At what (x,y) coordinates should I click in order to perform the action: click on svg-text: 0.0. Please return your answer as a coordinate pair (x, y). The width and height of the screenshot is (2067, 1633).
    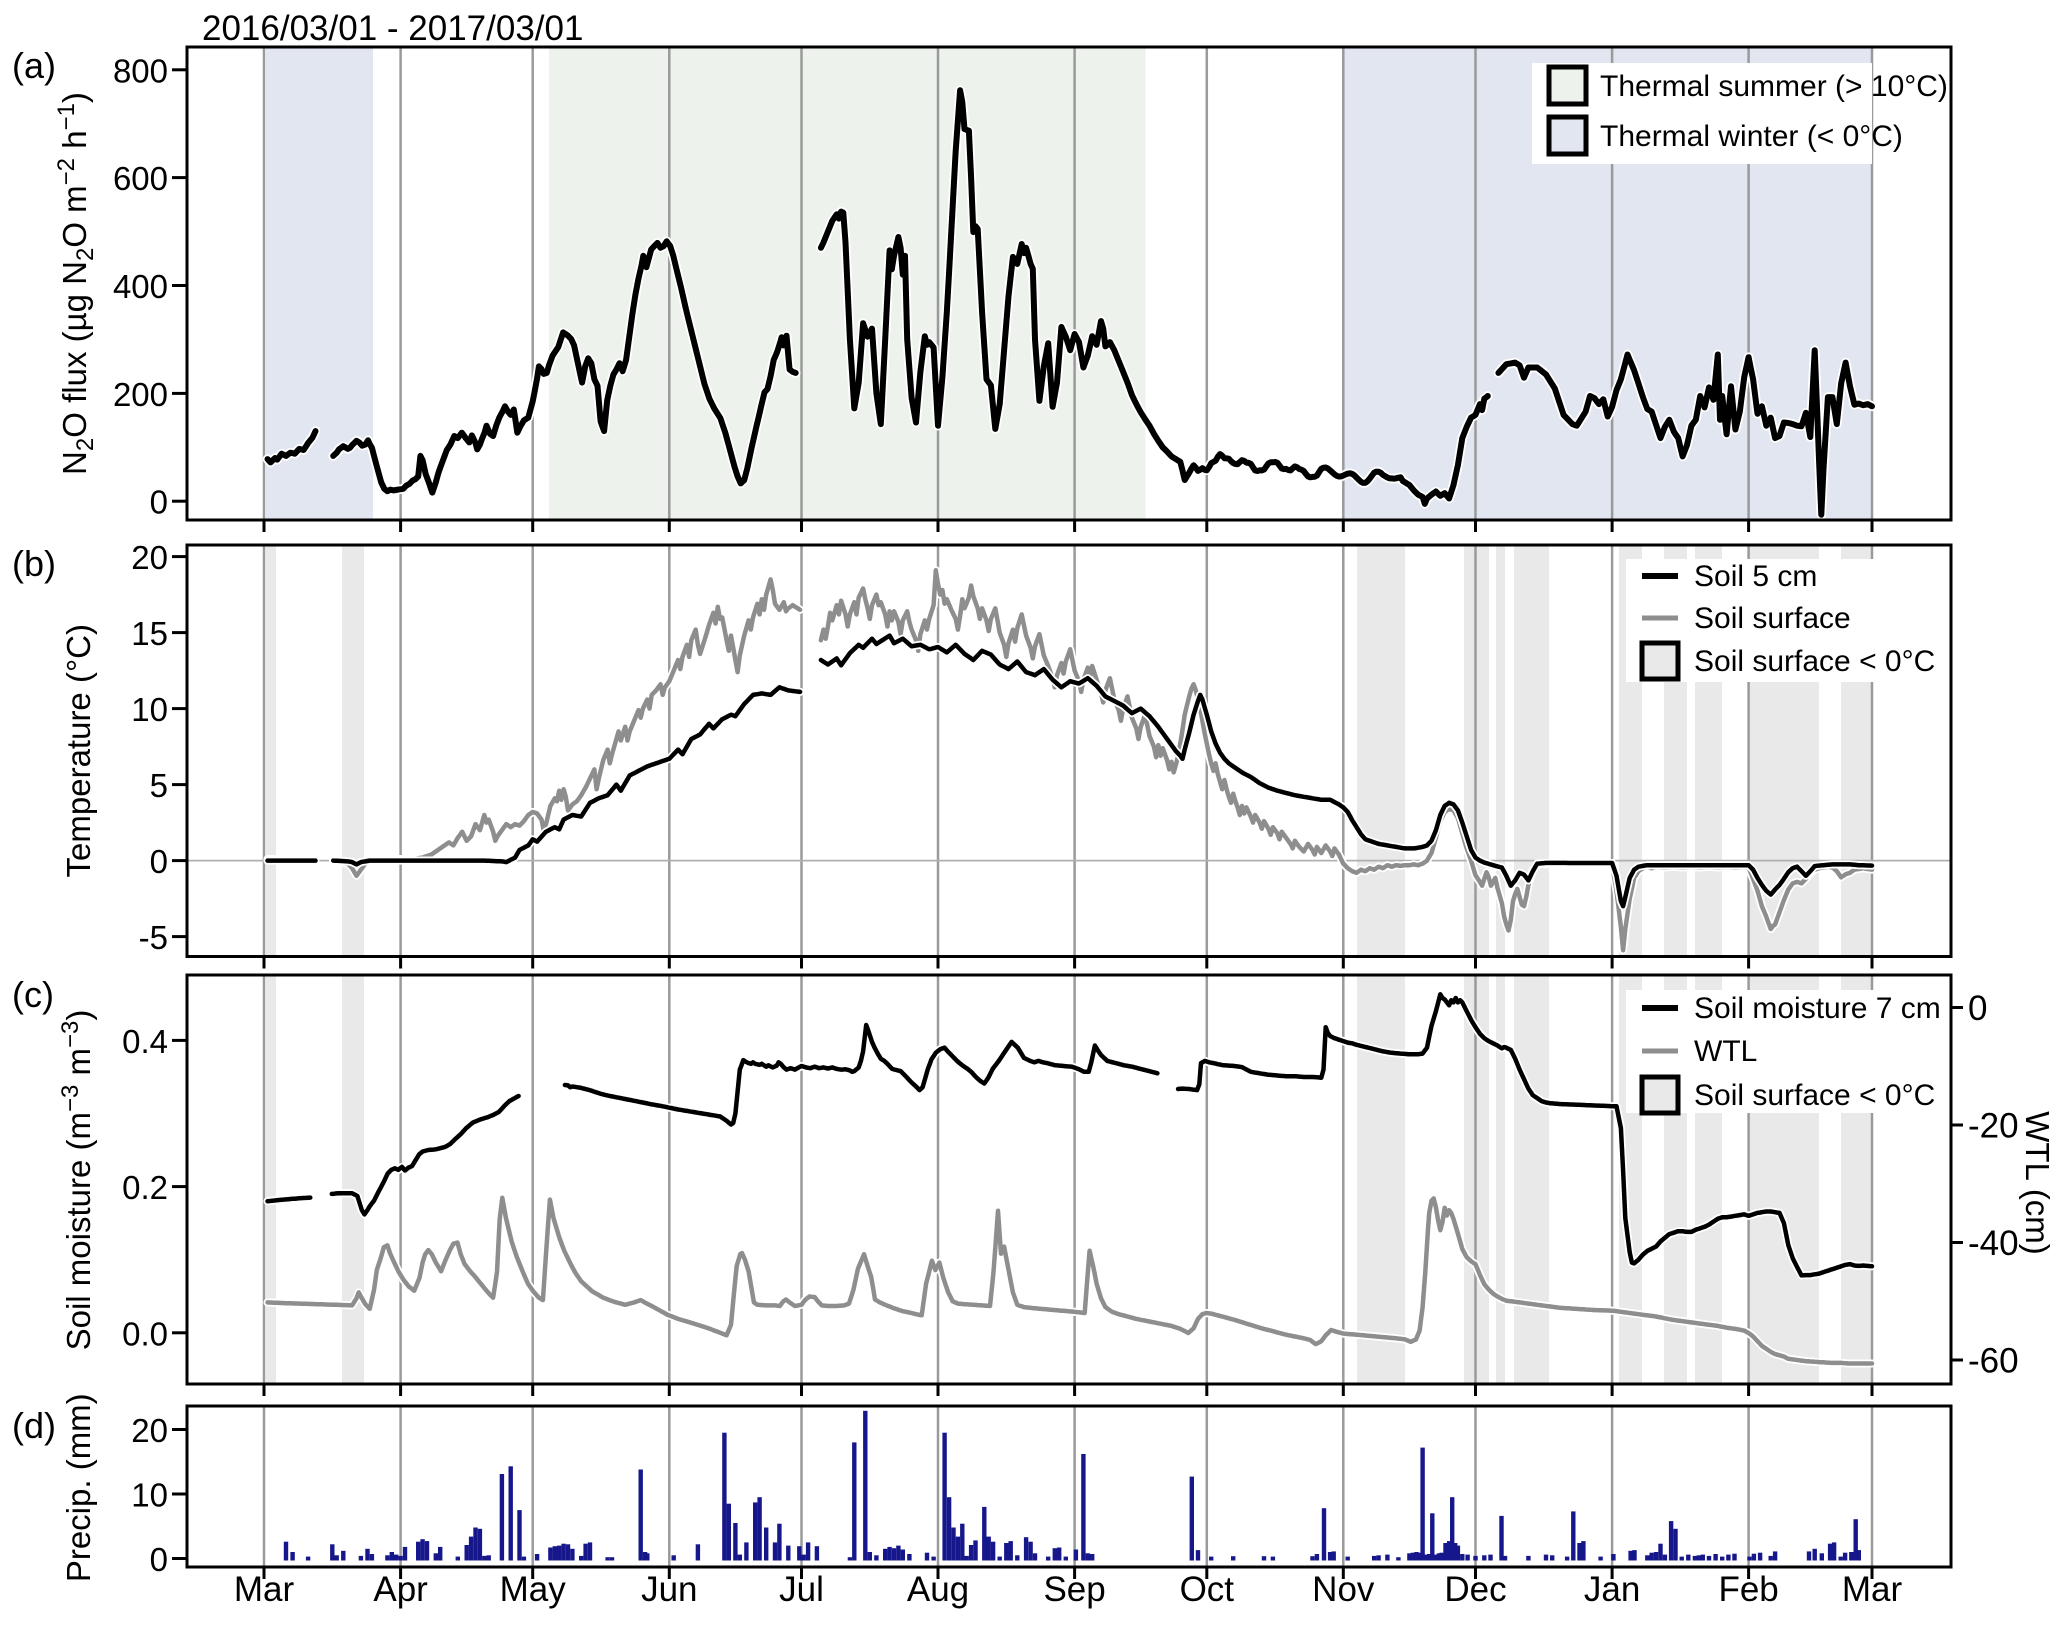
    Looking at the image, I should click on (145, 1333).